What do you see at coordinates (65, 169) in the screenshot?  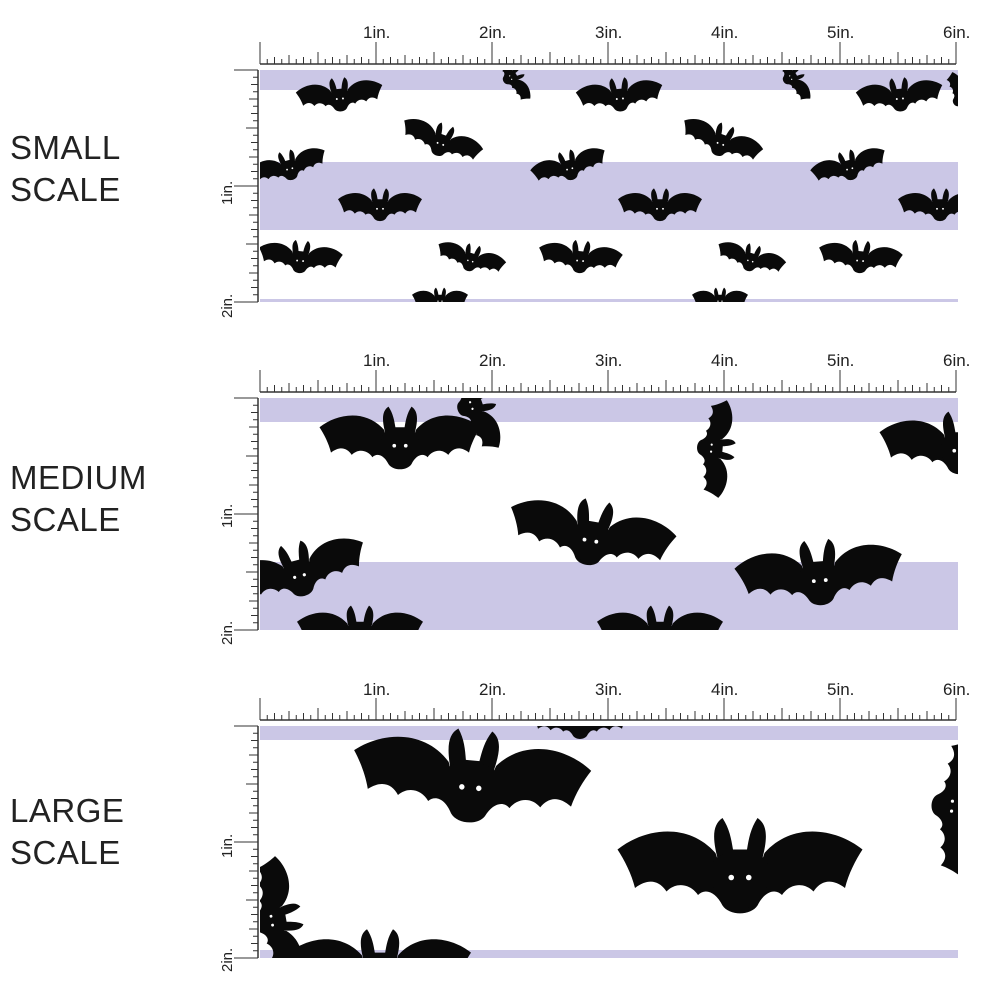 I see `scale-label-small: SMALL SCALE` at bounding box center [65, 169].